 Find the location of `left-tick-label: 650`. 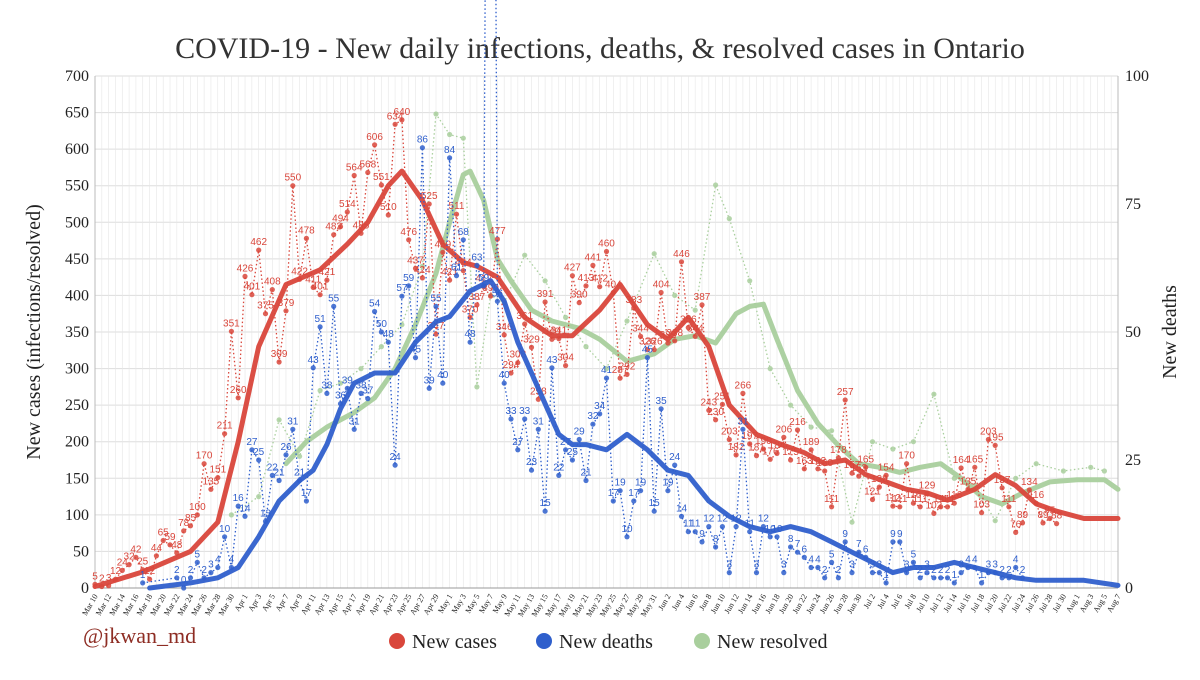

left-tick-label: 650 is located at coordinates (77, 113).